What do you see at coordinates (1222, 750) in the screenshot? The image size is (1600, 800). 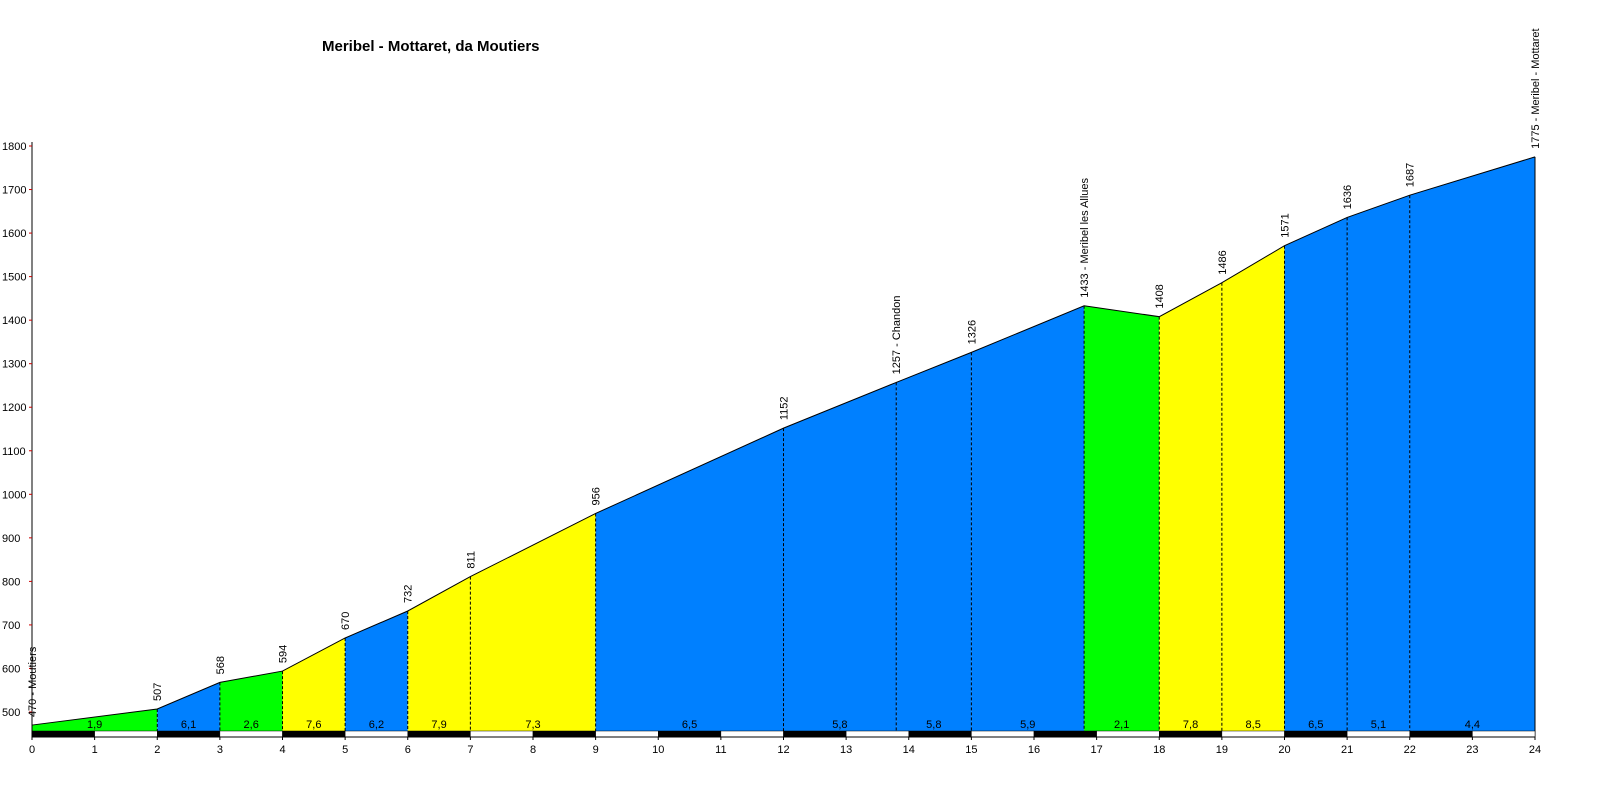 I see `x-tick-label: 19` at bounding box center [1222, 750].